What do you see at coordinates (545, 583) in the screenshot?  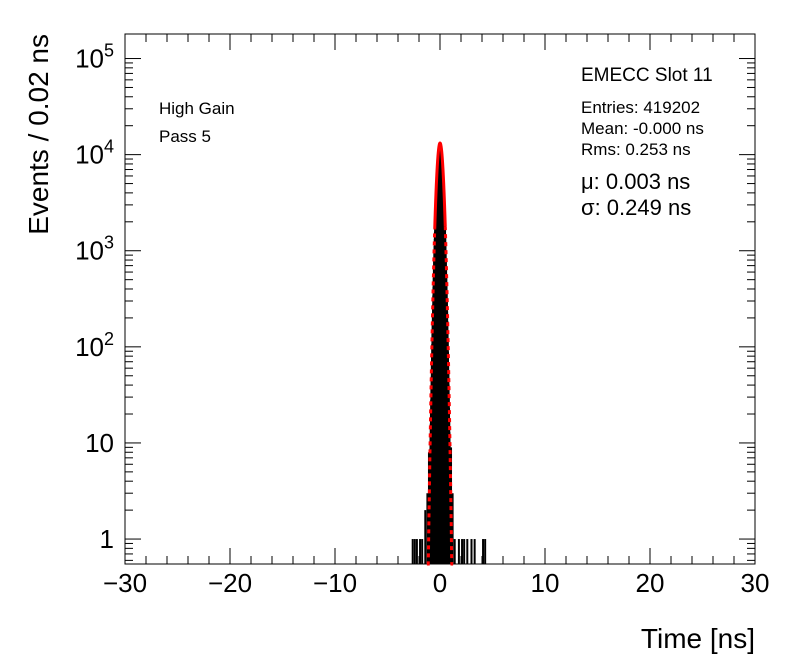 I see `x-tick-label: 10` at bounding box center [545, 583].